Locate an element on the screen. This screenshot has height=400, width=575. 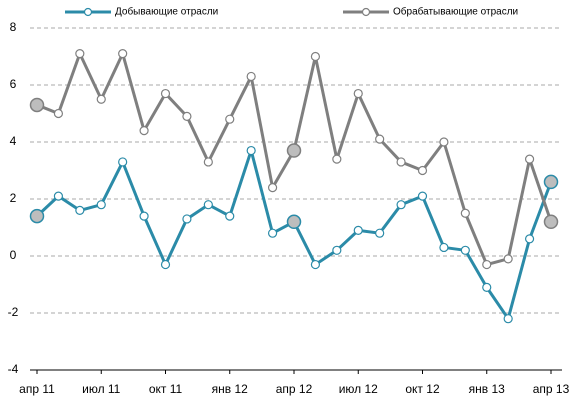
y-tick-label: 2 is located at coordinates (13, 198).